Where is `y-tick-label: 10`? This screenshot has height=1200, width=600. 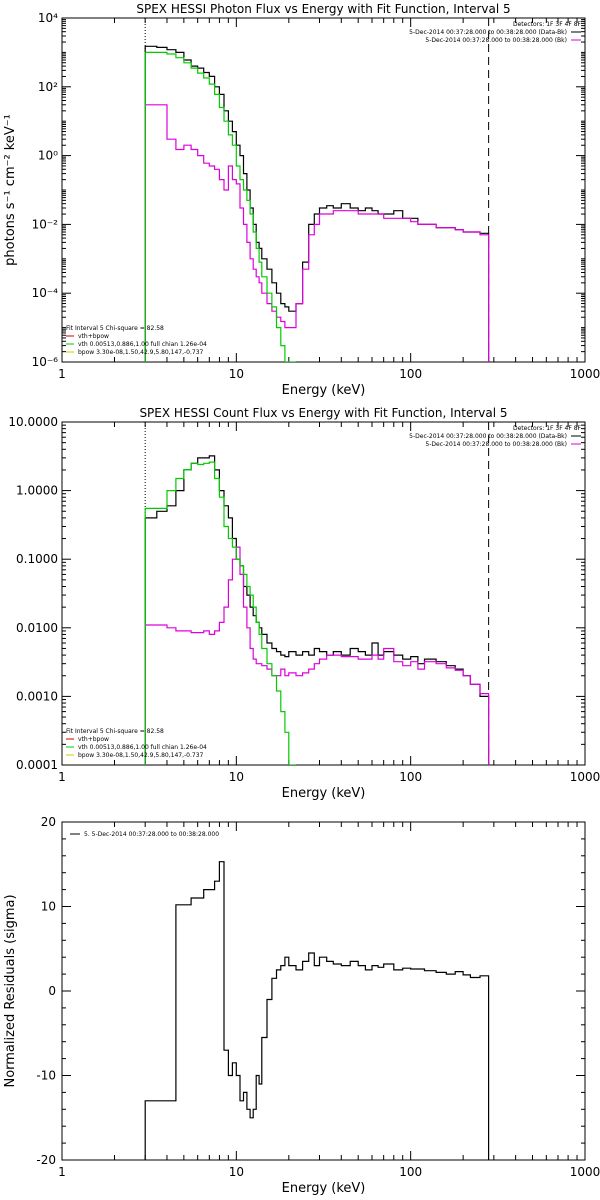 y-tick-label: 10 is located at coordinates (48, 907).